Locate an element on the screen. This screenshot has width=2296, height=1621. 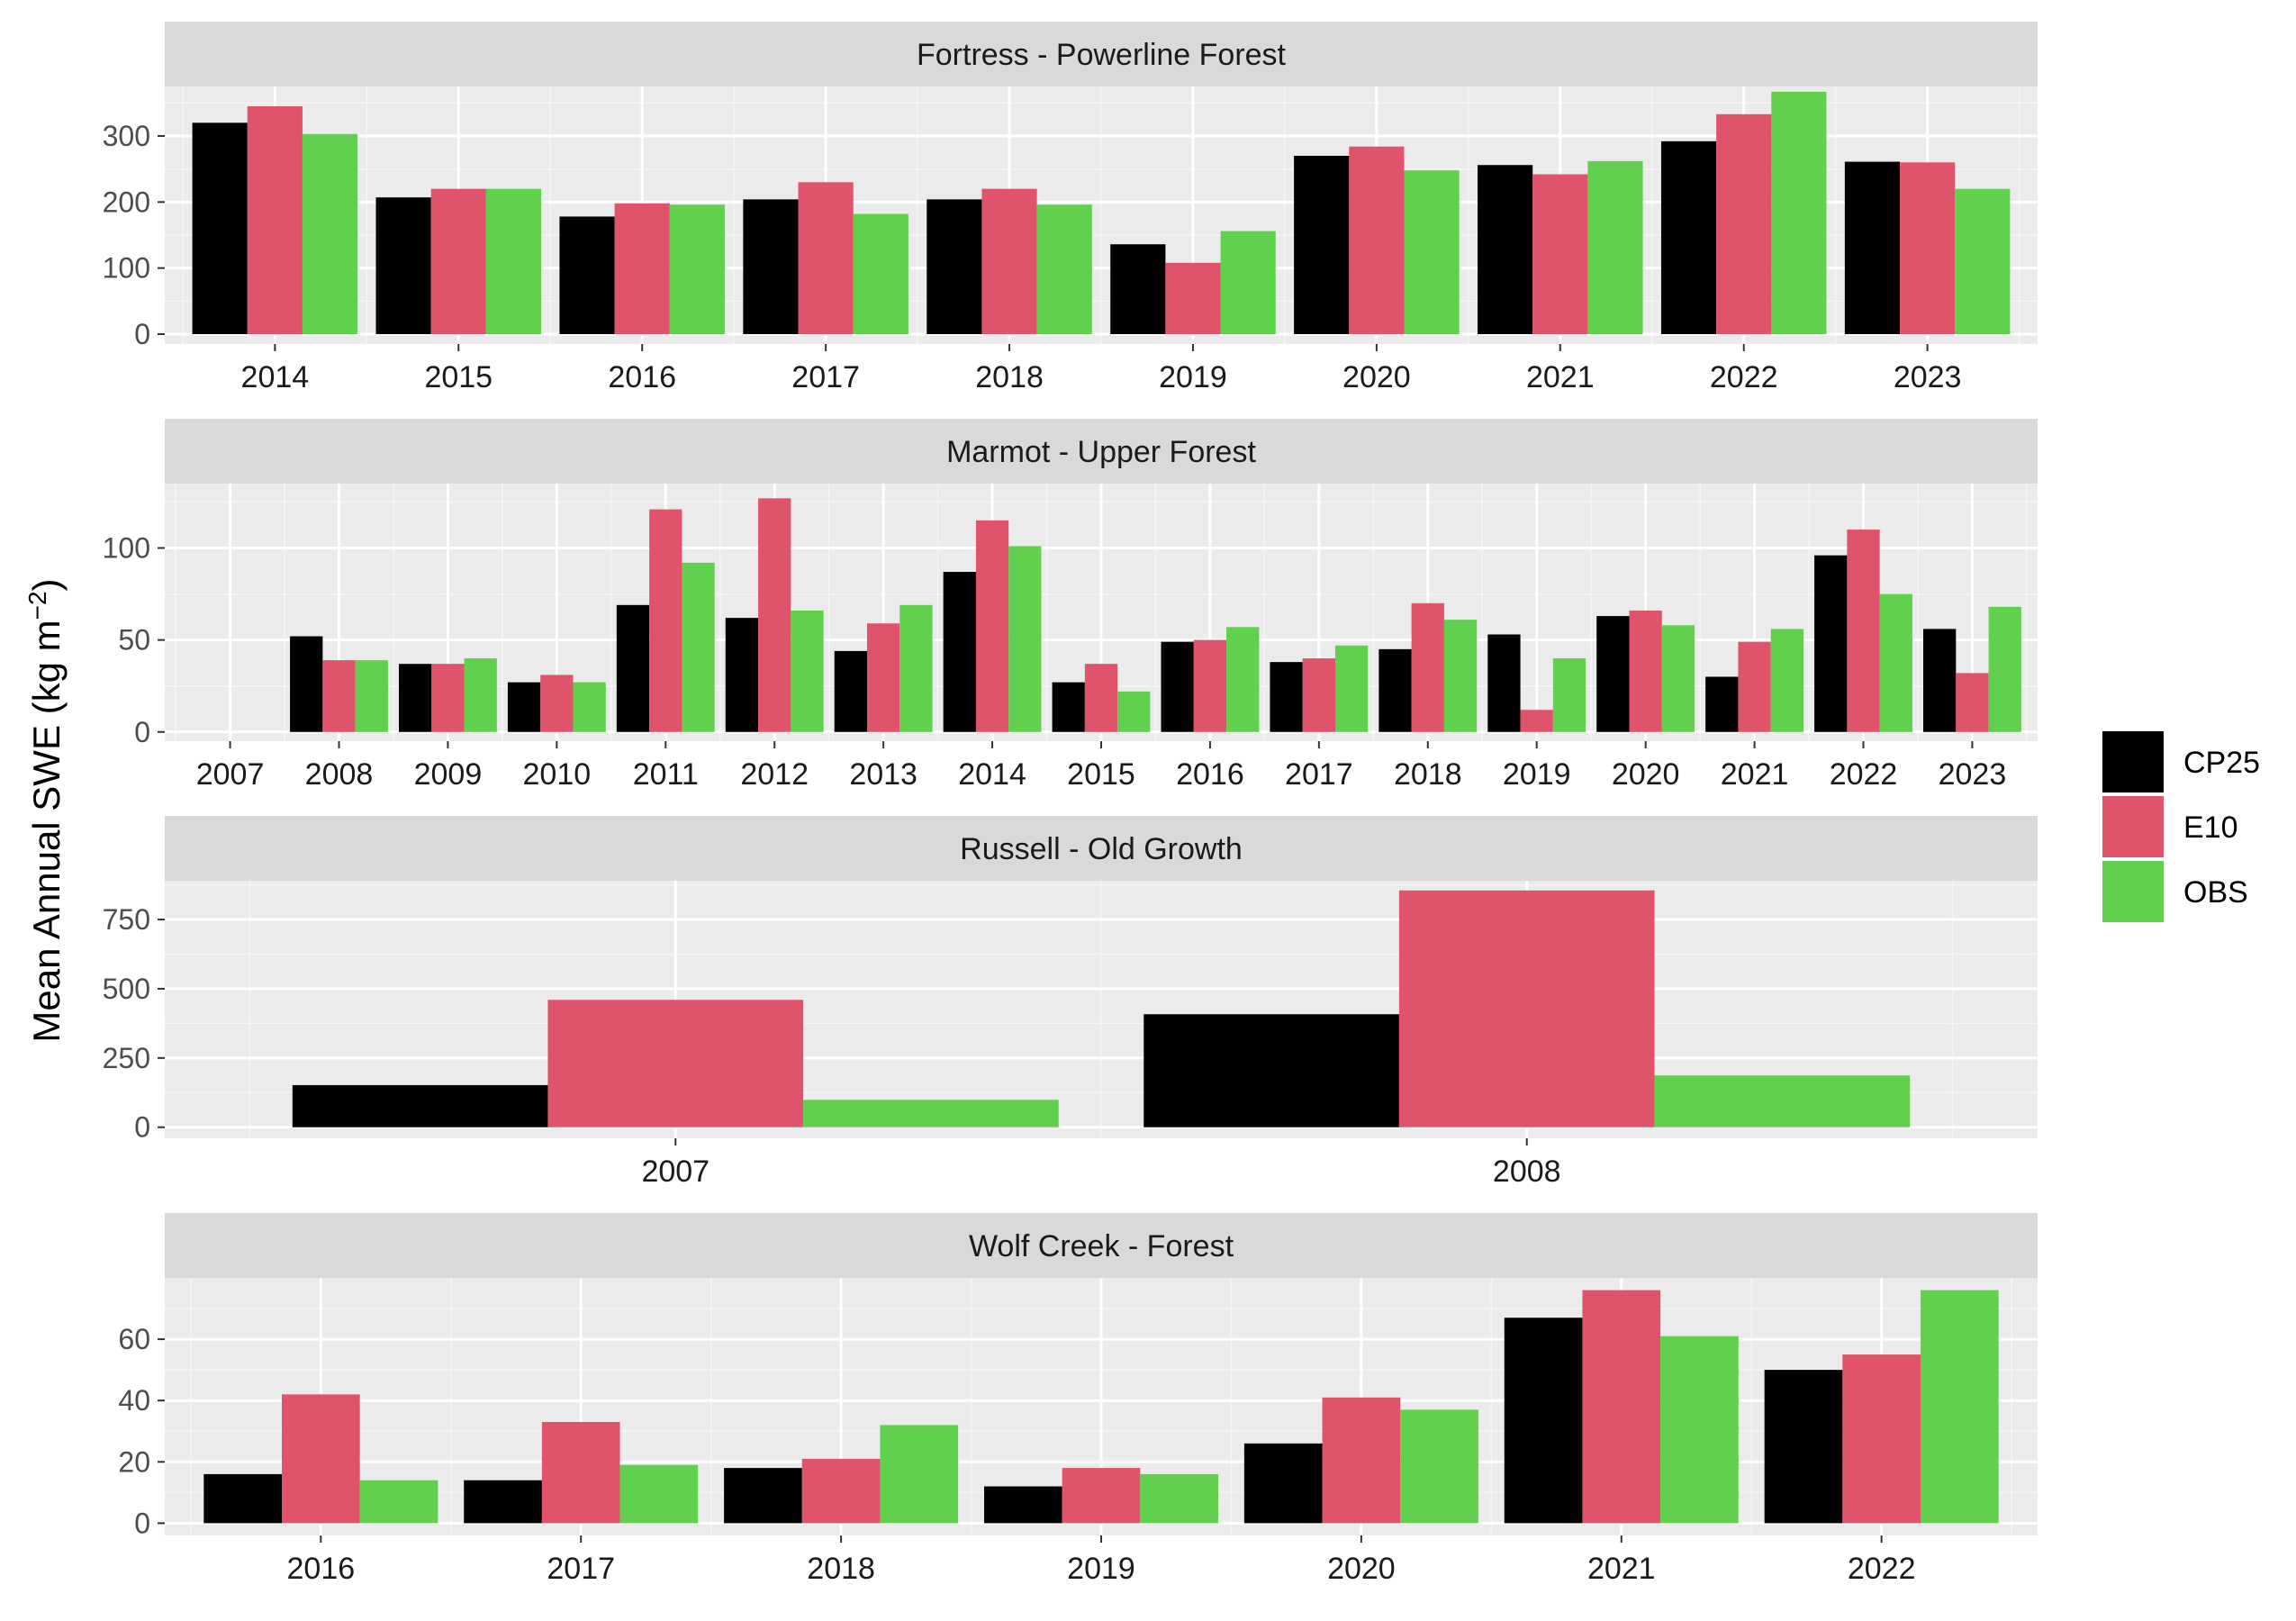
x-tick-label: 2007 is located at coordinates (675, 1172).